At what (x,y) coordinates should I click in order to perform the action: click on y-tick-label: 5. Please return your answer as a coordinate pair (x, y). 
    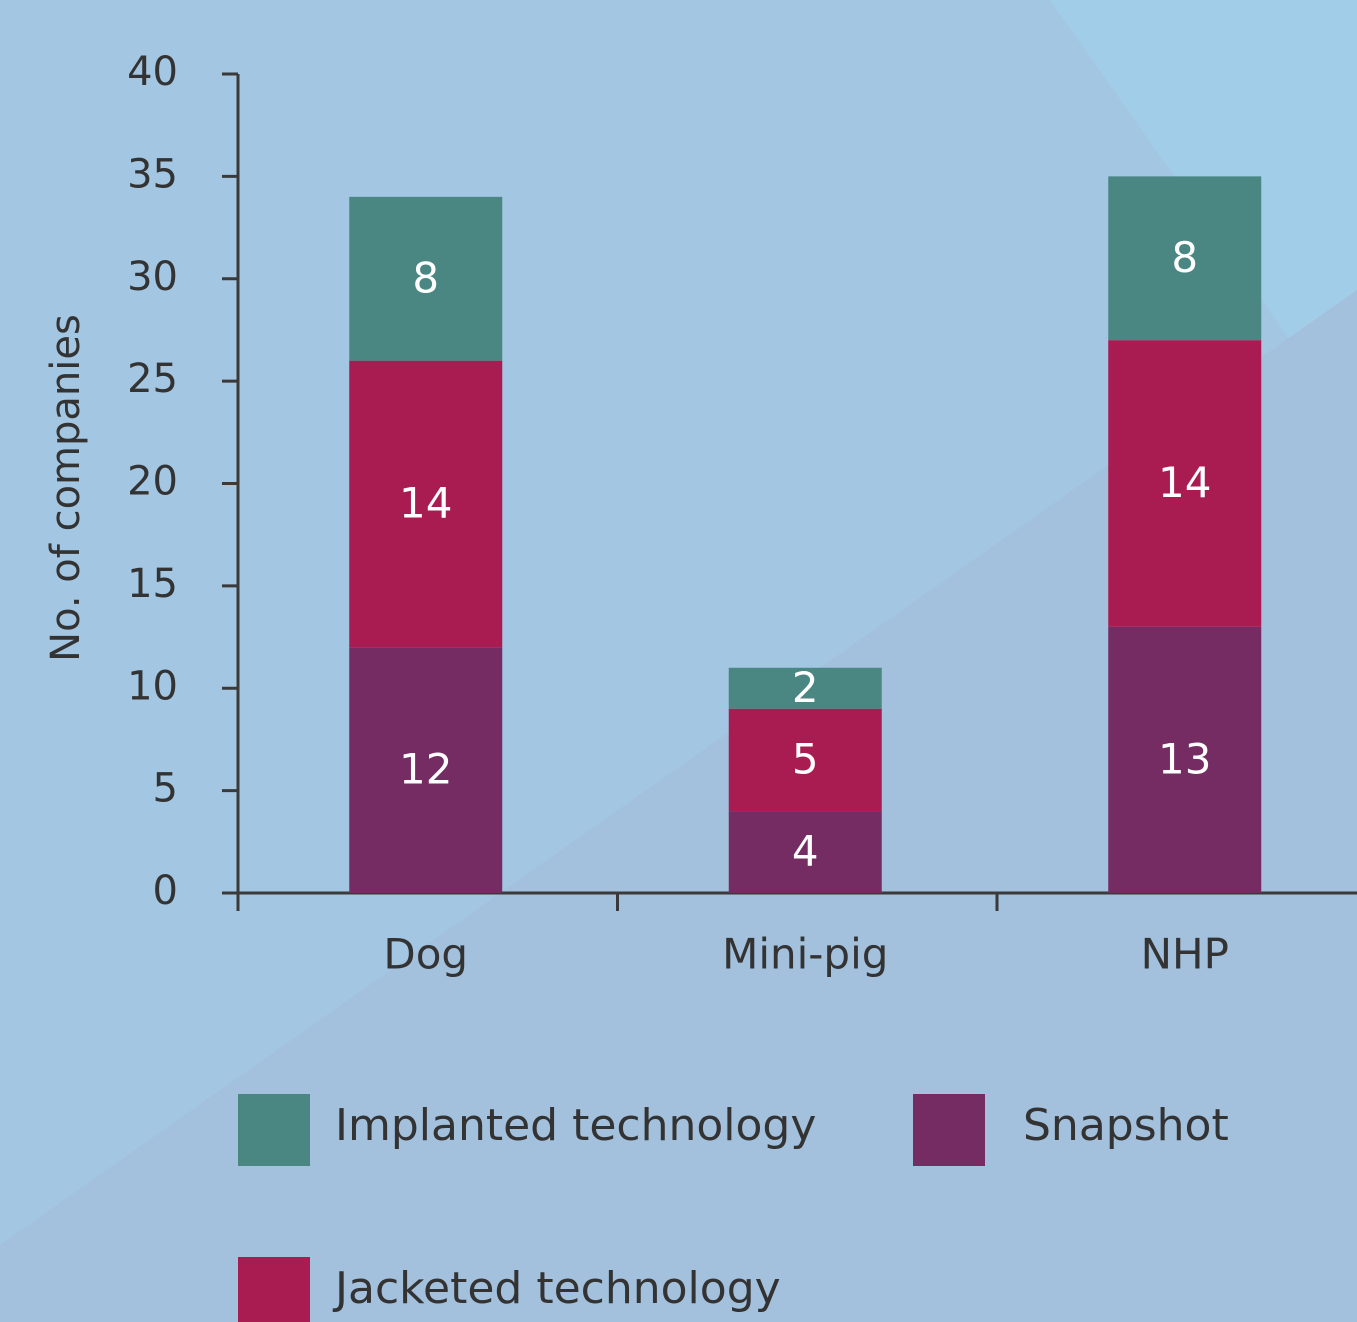
    Looking at the image, I should click on (165, 789).